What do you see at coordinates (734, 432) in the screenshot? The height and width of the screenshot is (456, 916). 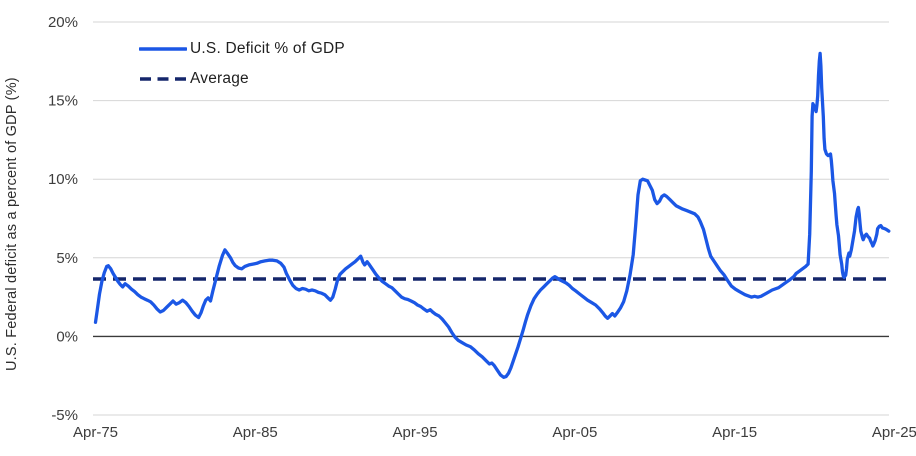 I see `x-tick-label-Apr-15: Apr-15` at bounding box center [734, 432].